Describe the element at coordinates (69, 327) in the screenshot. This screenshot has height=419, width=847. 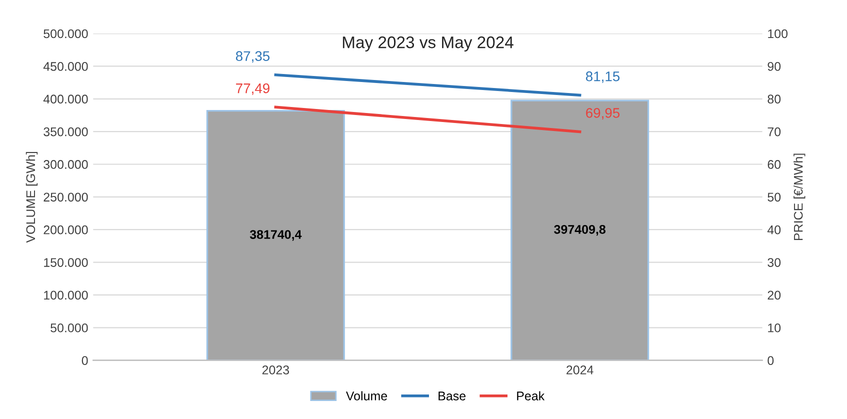
I see `y-tick-label: 50.000` at that location.